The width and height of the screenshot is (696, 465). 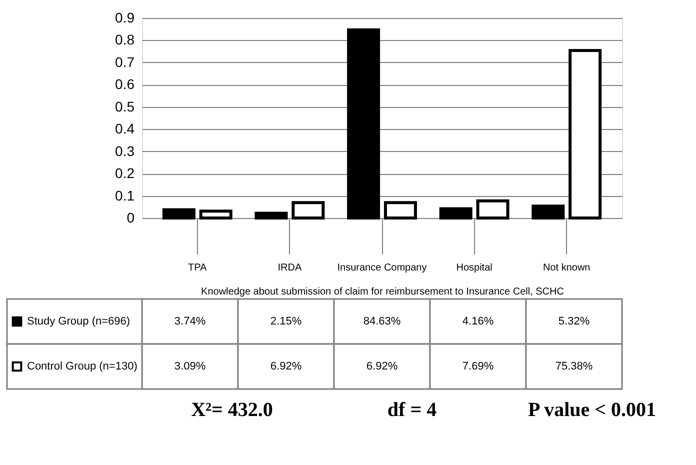 What do you see at coordinates (478, 322) in the screenshot?
I see `data-label: 4.16%` at bounding box center [478, 322].